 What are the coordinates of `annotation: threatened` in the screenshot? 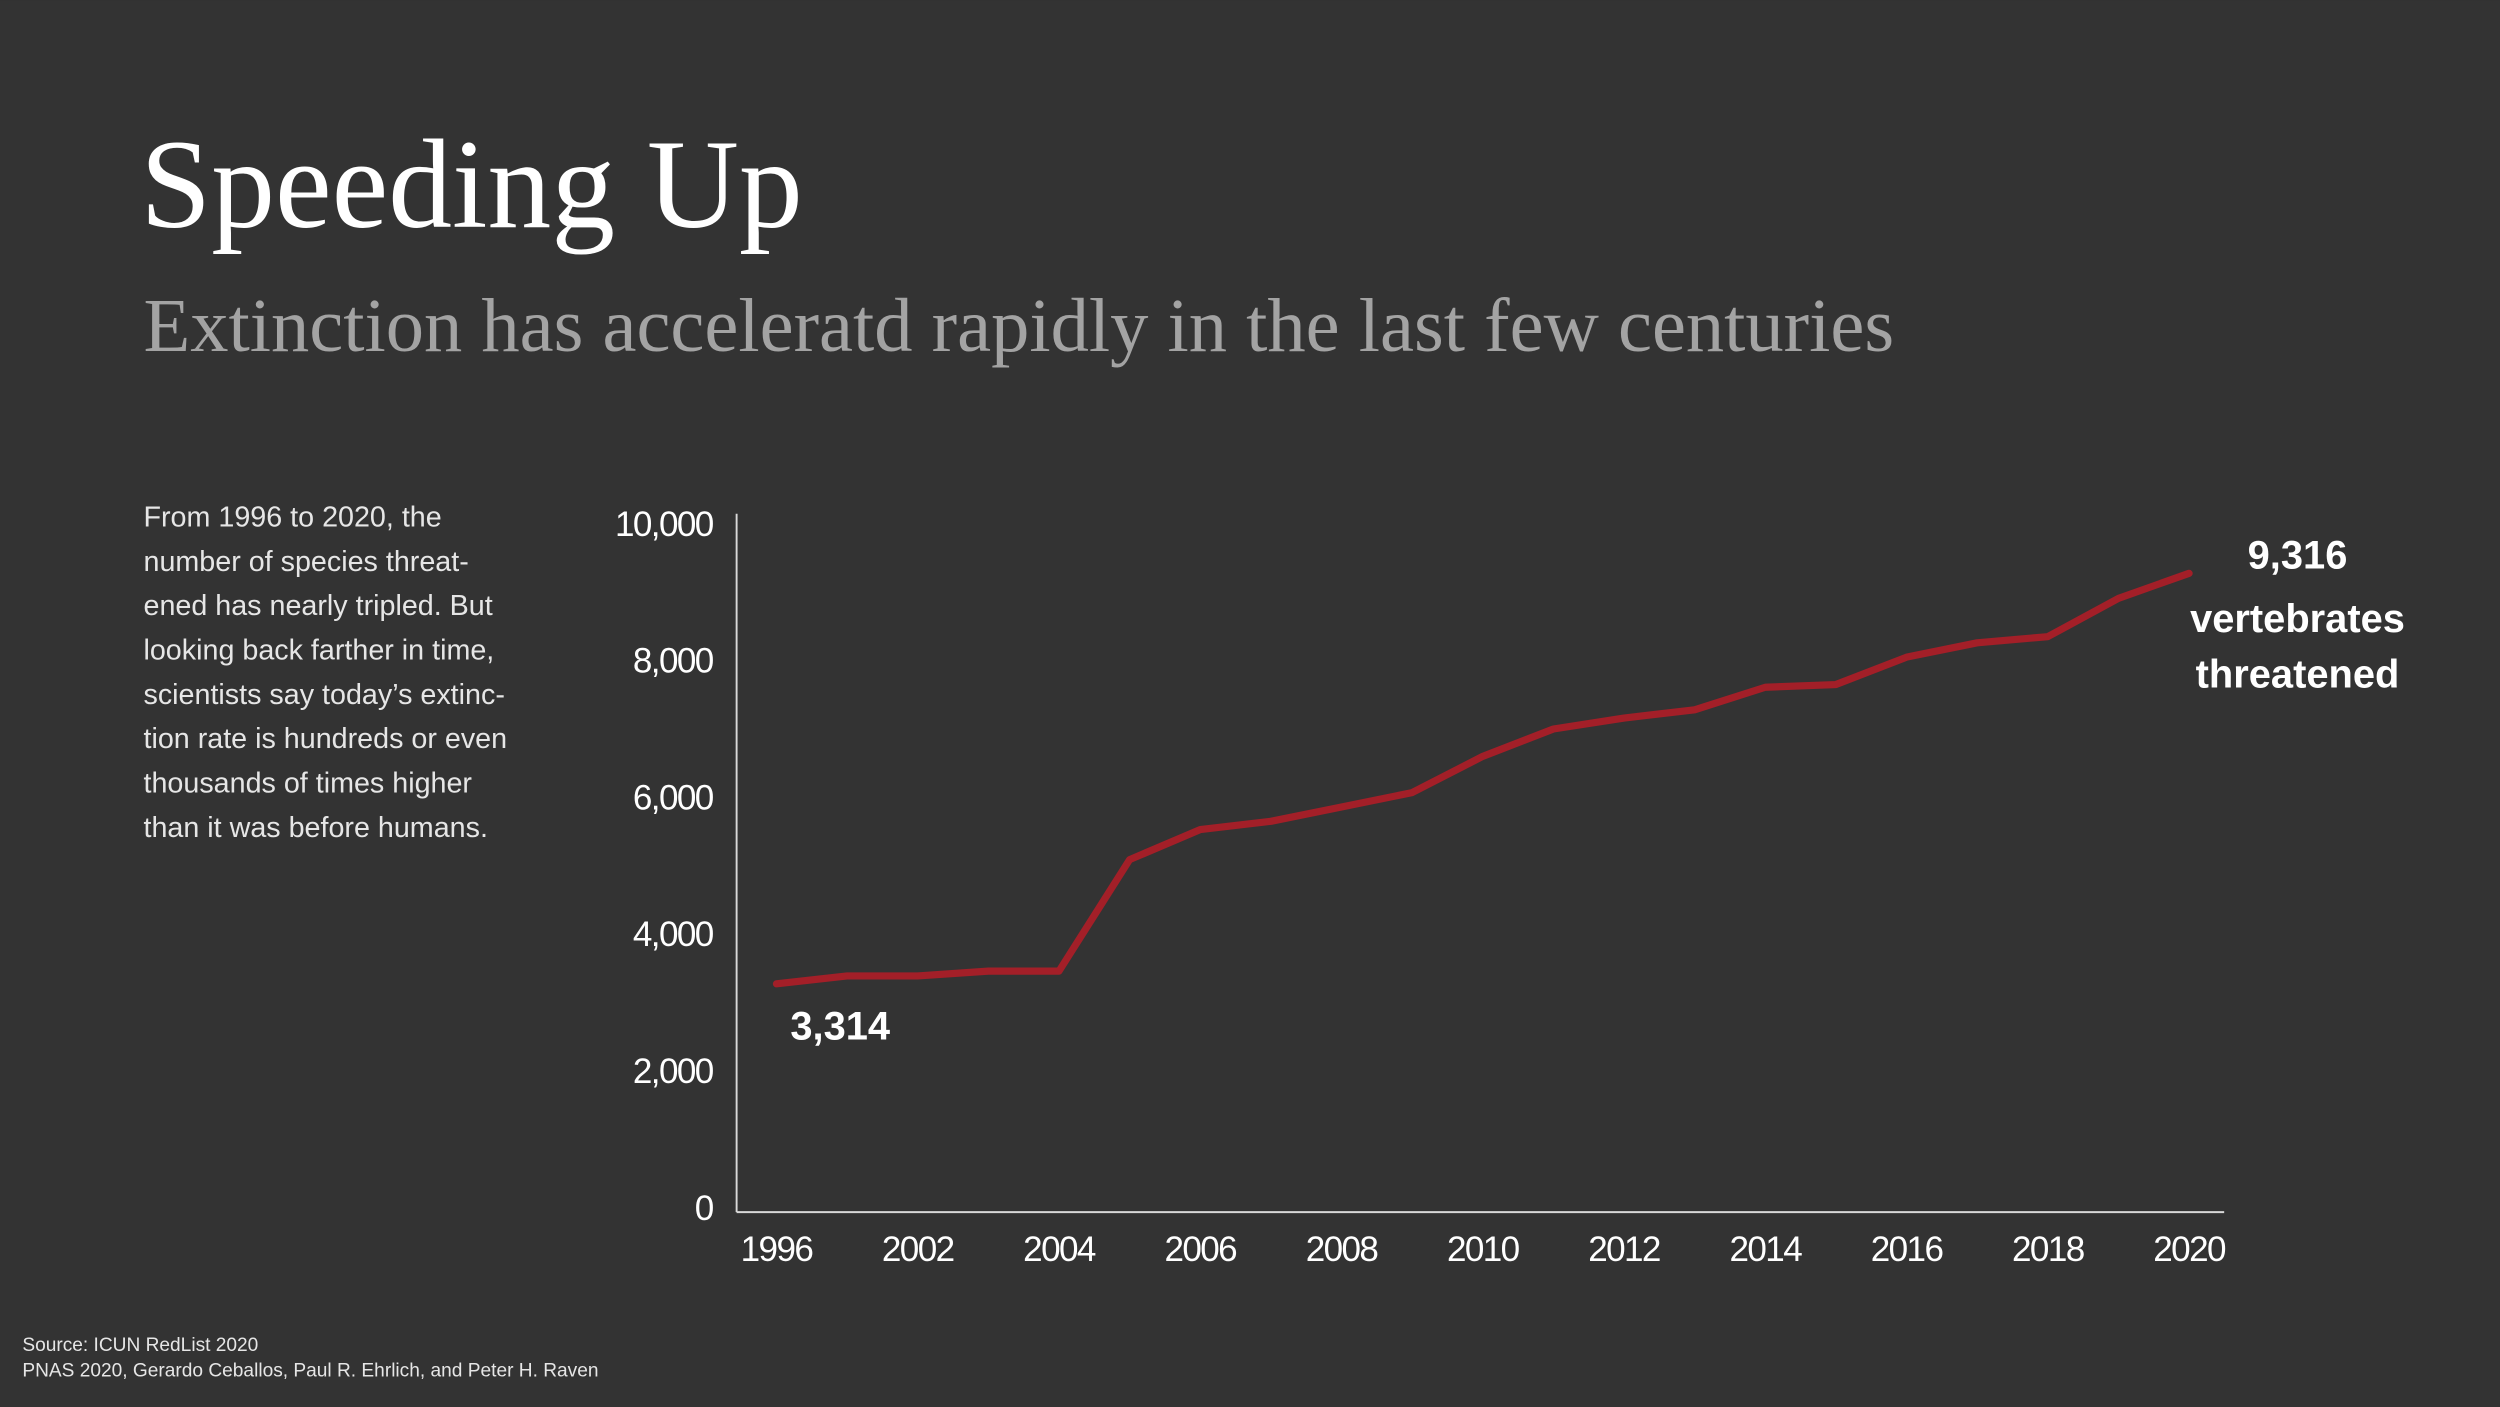 It's located at (2298, 675).